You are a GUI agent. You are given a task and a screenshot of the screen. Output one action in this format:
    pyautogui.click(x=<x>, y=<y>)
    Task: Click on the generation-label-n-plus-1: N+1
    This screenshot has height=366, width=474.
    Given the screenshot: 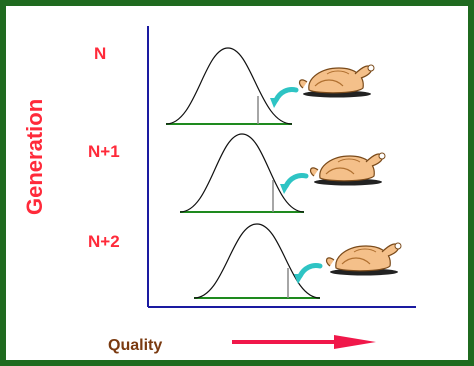 What is the action you would take?
    pyautogui.click(x=104, y=151)
    